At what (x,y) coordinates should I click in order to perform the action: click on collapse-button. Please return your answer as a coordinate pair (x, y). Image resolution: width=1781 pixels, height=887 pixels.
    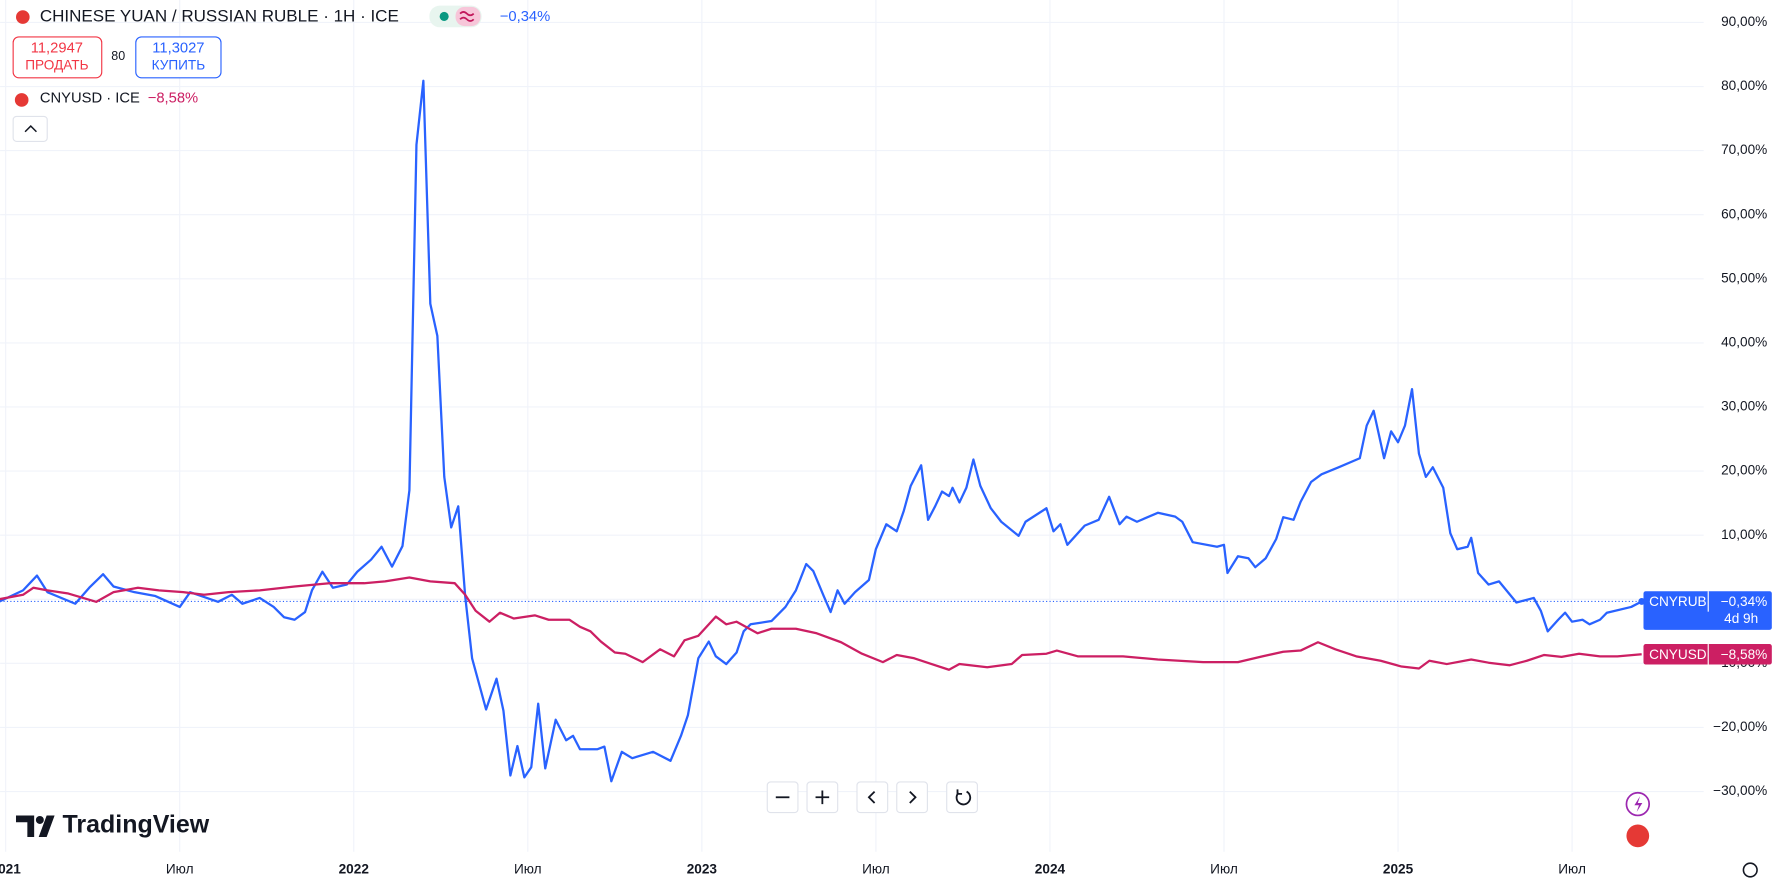
    Looking at the image, I should click on (30, 128).